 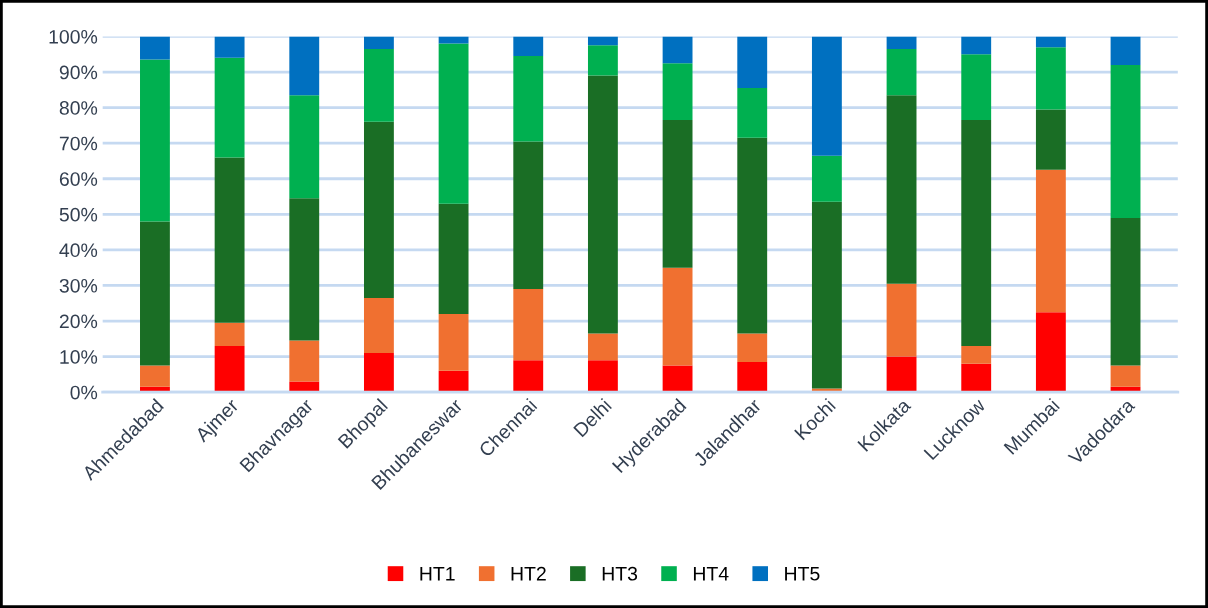 I want to click on y-tick-label: 70%, so click(x=78, y=143).